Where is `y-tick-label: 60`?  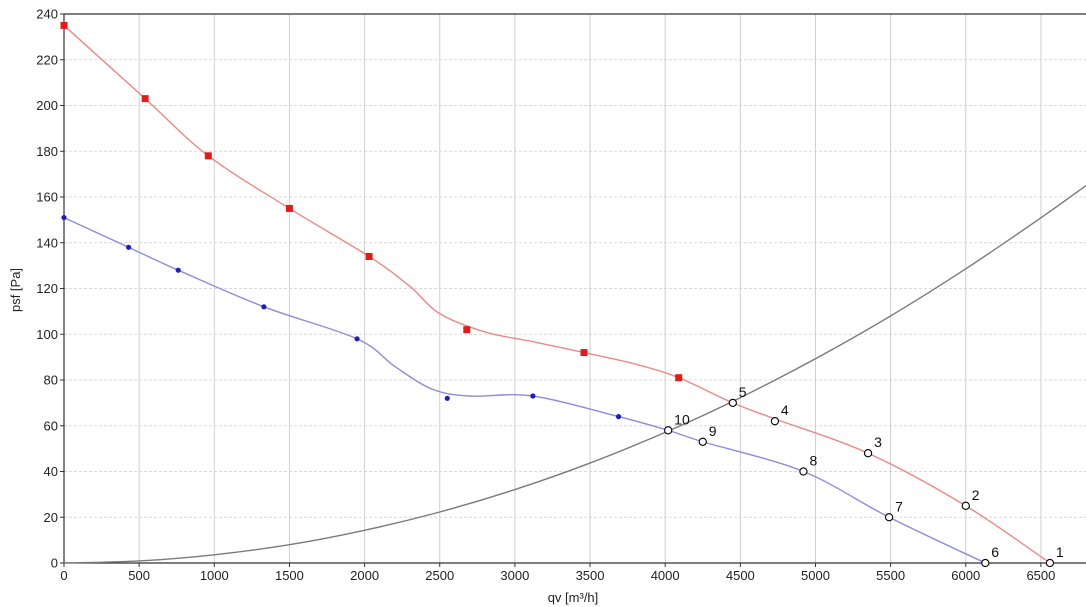
y-tick-label: 60 is located at coordinates (51, 425).